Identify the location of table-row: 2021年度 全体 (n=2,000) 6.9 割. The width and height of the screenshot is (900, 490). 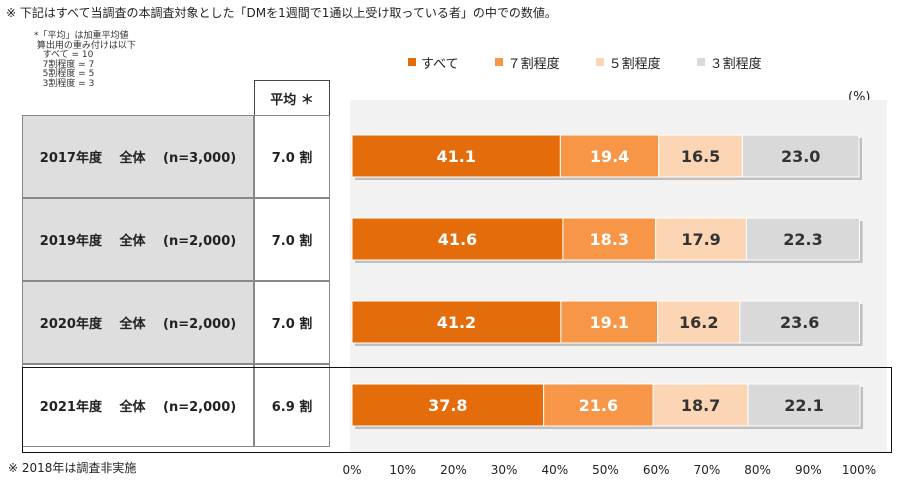
(176, 405).